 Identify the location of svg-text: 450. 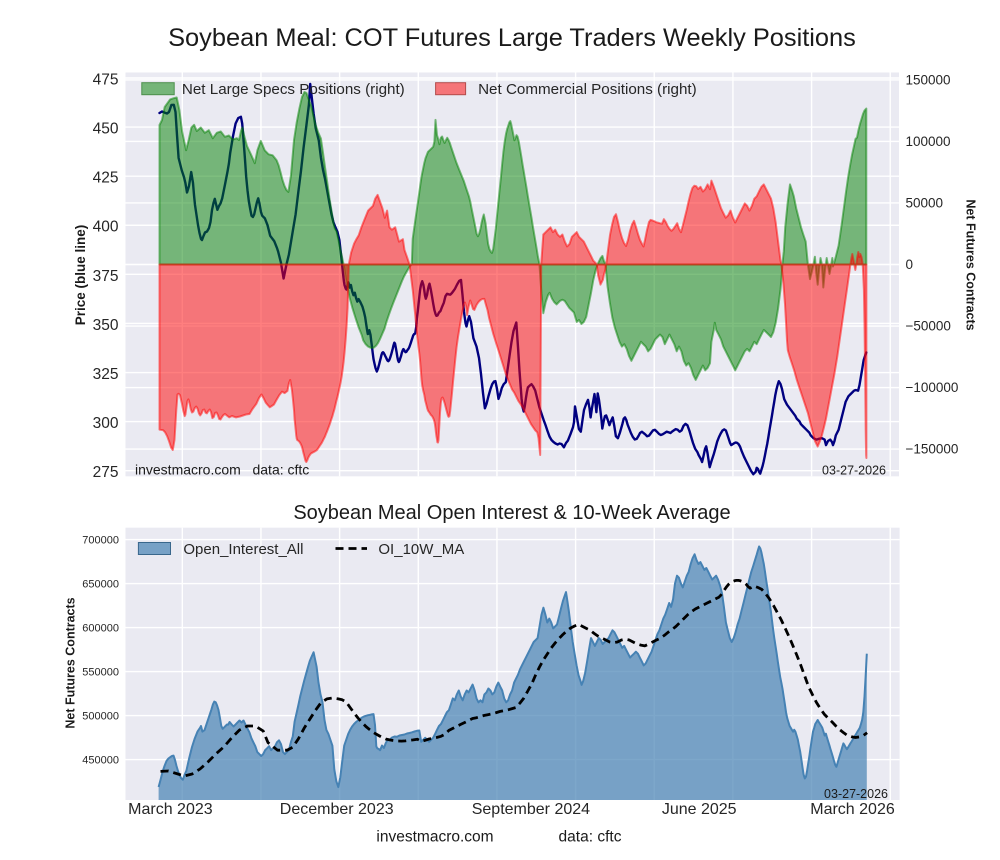
(106, 129).